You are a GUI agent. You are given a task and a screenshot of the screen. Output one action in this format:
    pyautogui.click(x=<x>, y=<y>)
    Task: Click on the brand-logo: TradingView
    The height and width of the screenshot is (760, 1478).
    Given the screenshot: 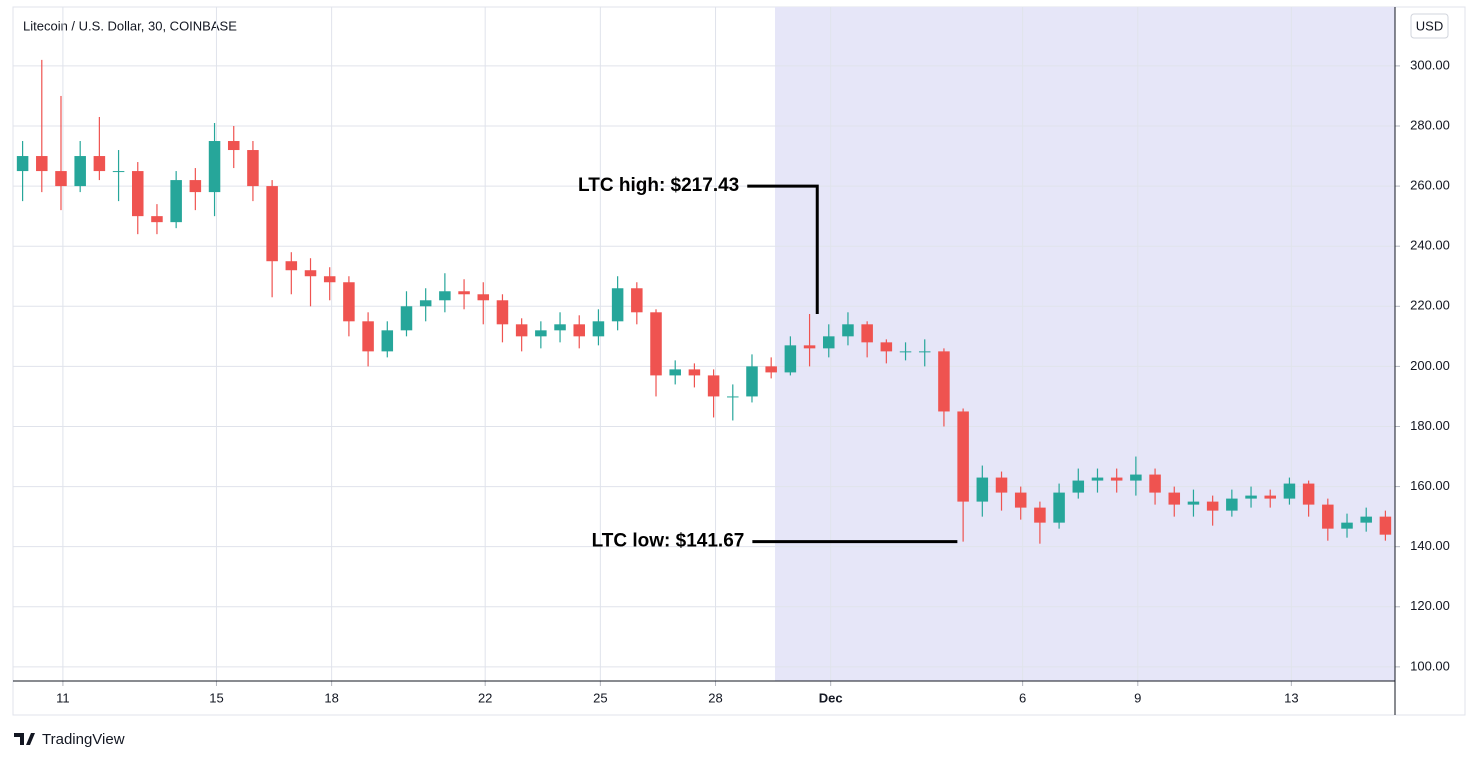 What is the action you would take?
    pyautogui.click(x=69, y=739)
    